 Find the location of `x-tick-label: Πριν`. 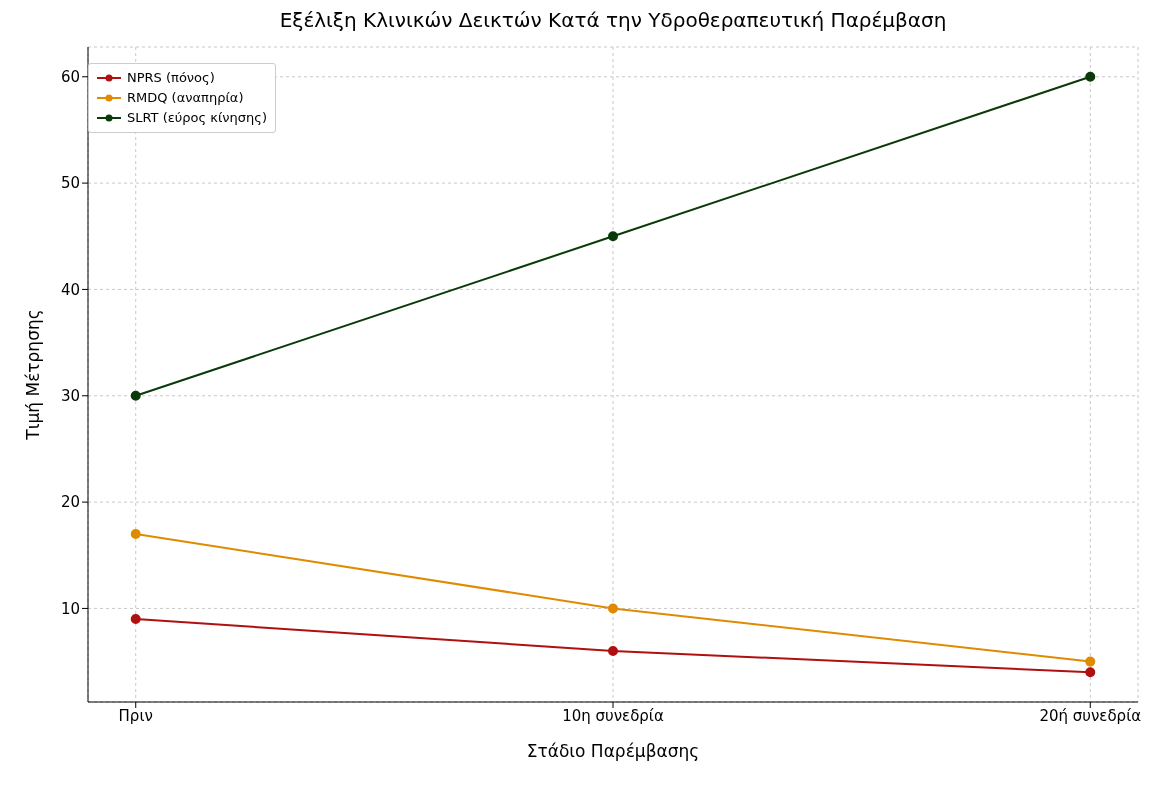

x-tick-label: Πριν is located at coordinates (135, 715).